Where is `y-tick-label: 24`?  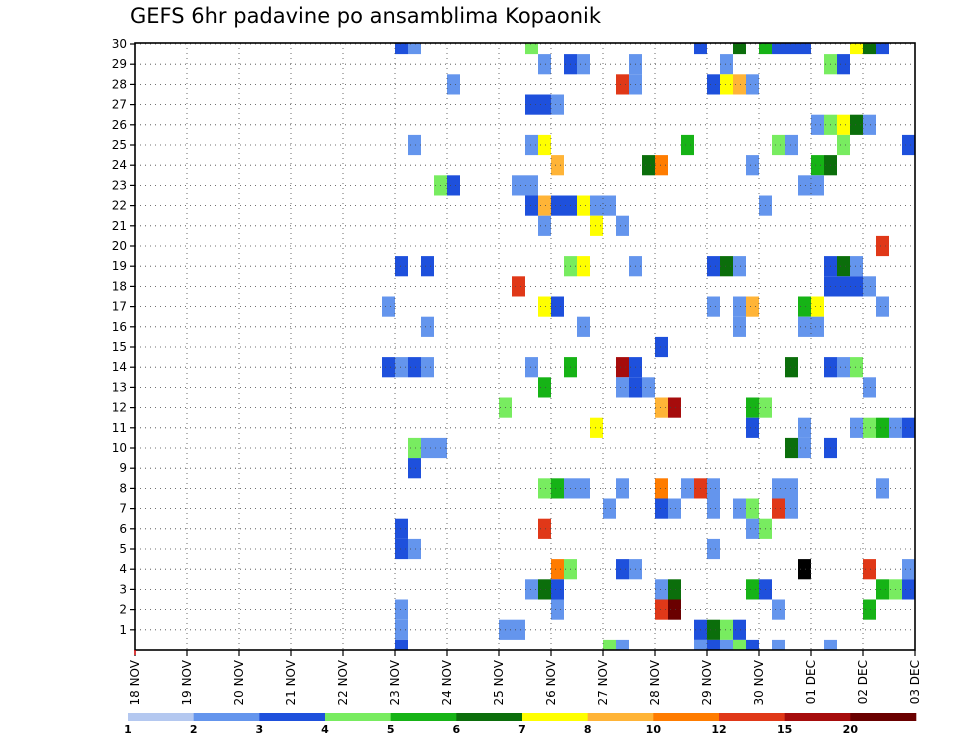
y-tick-label: 24 is located at coordinates (119, 165).